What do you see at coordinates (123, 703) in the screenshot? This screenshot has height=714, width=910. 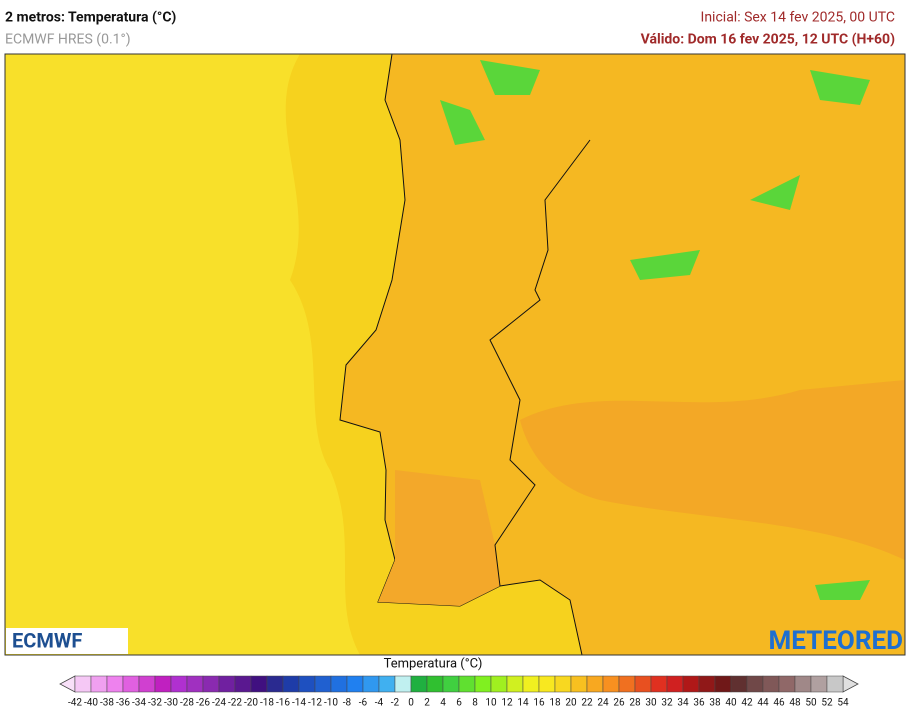 I see `colorbar-tick-label: -36` at bounding box center [123, 703].